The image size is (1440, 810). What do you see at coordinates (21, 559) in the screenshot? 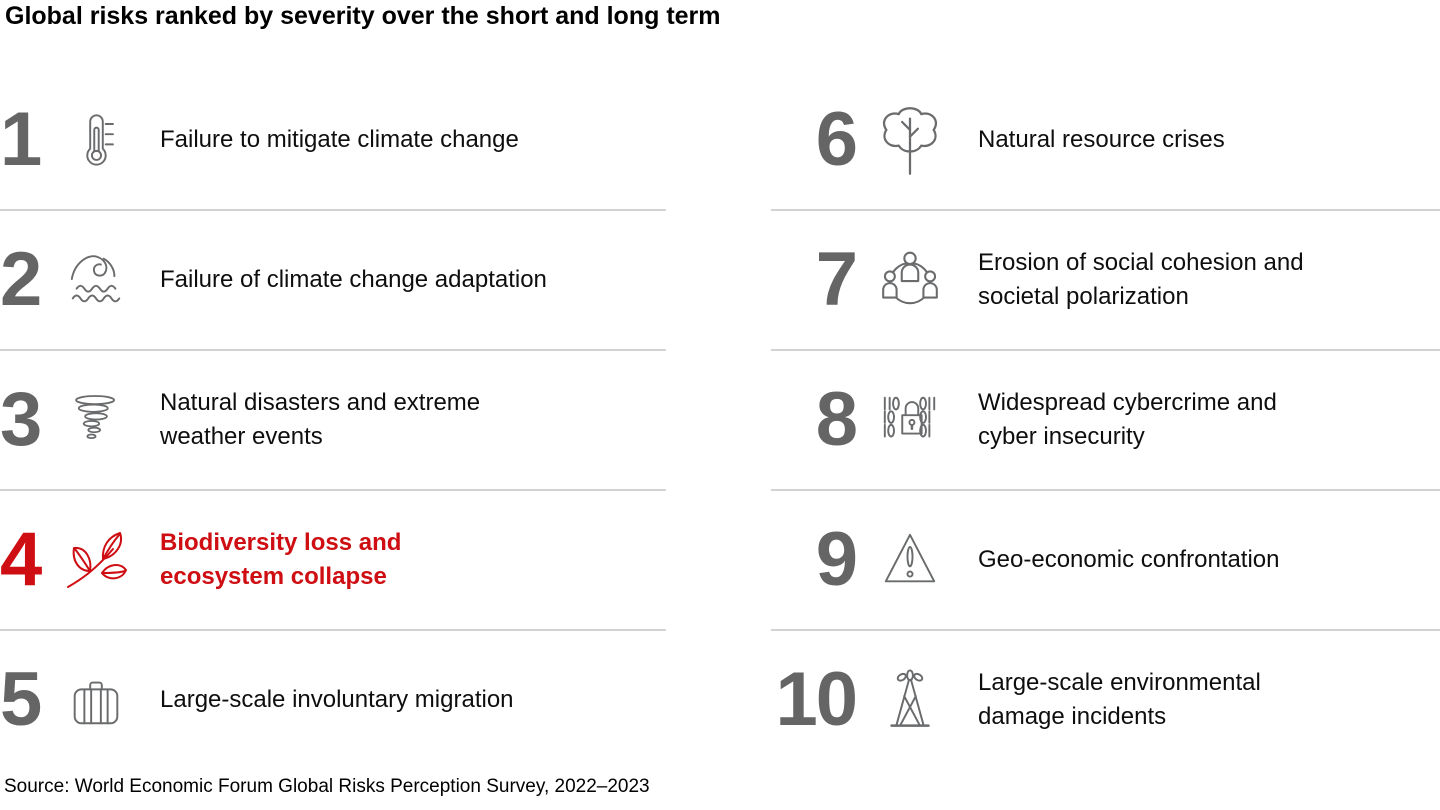
I see `rank-number: 4` at bounding box center [21, 559].